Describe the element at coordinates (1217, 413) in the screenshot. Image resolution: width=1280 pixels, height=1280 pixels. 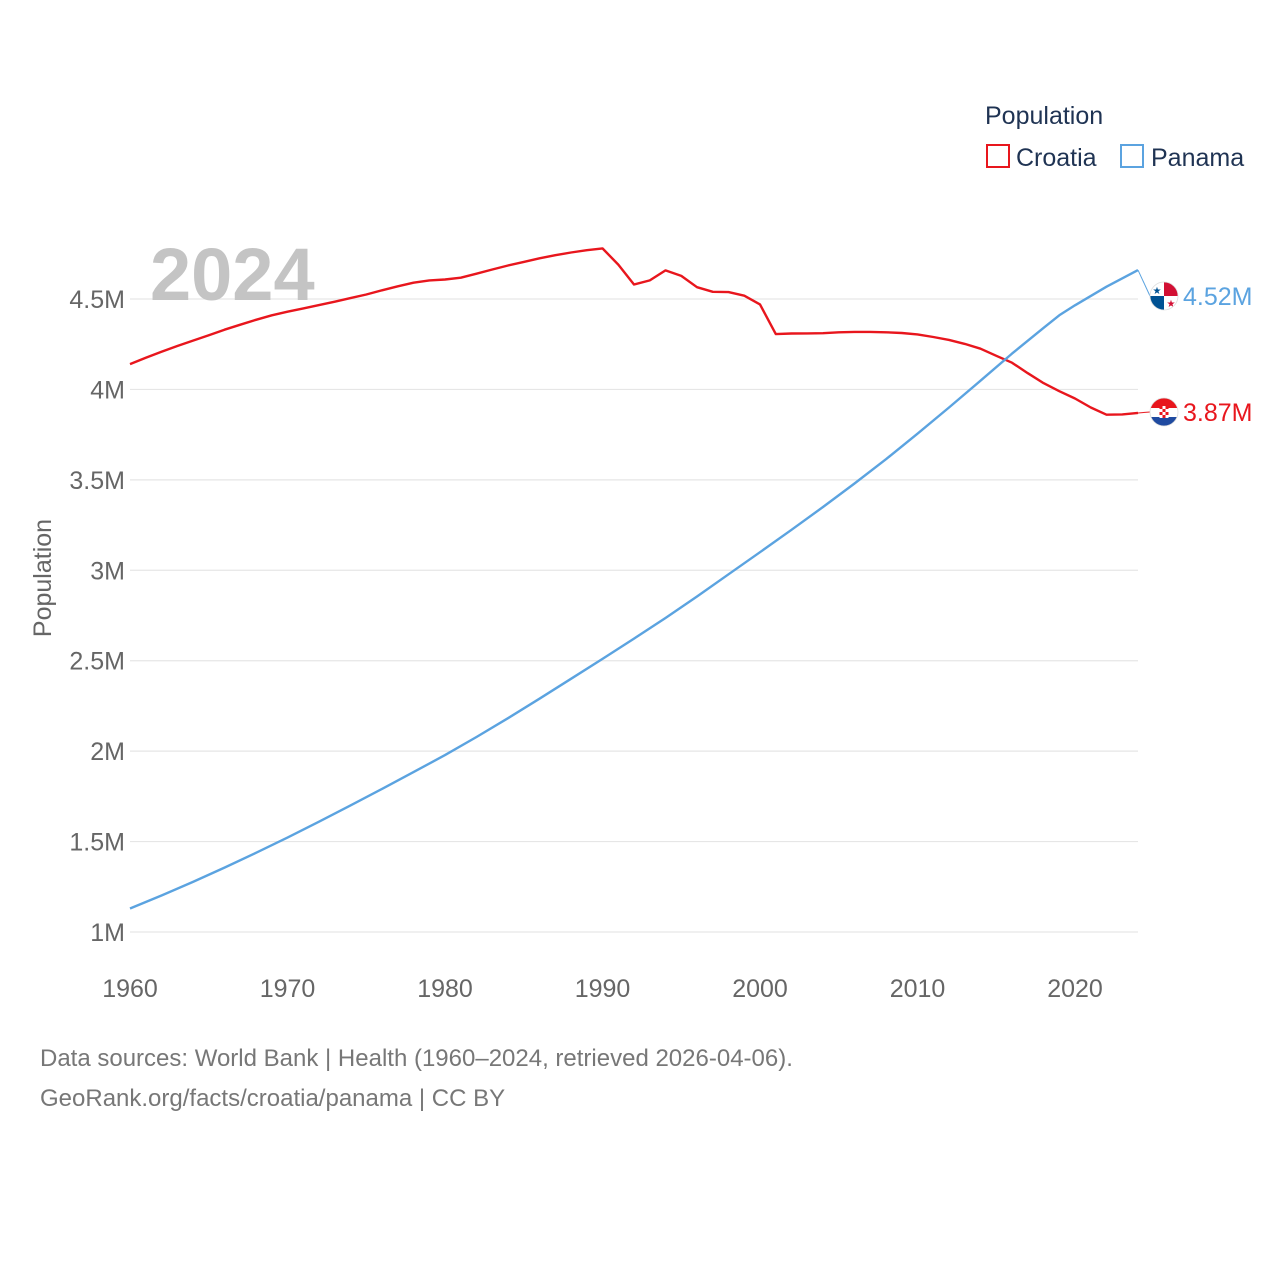
I see `end-value-label-croatia: 3.87M` at that location.